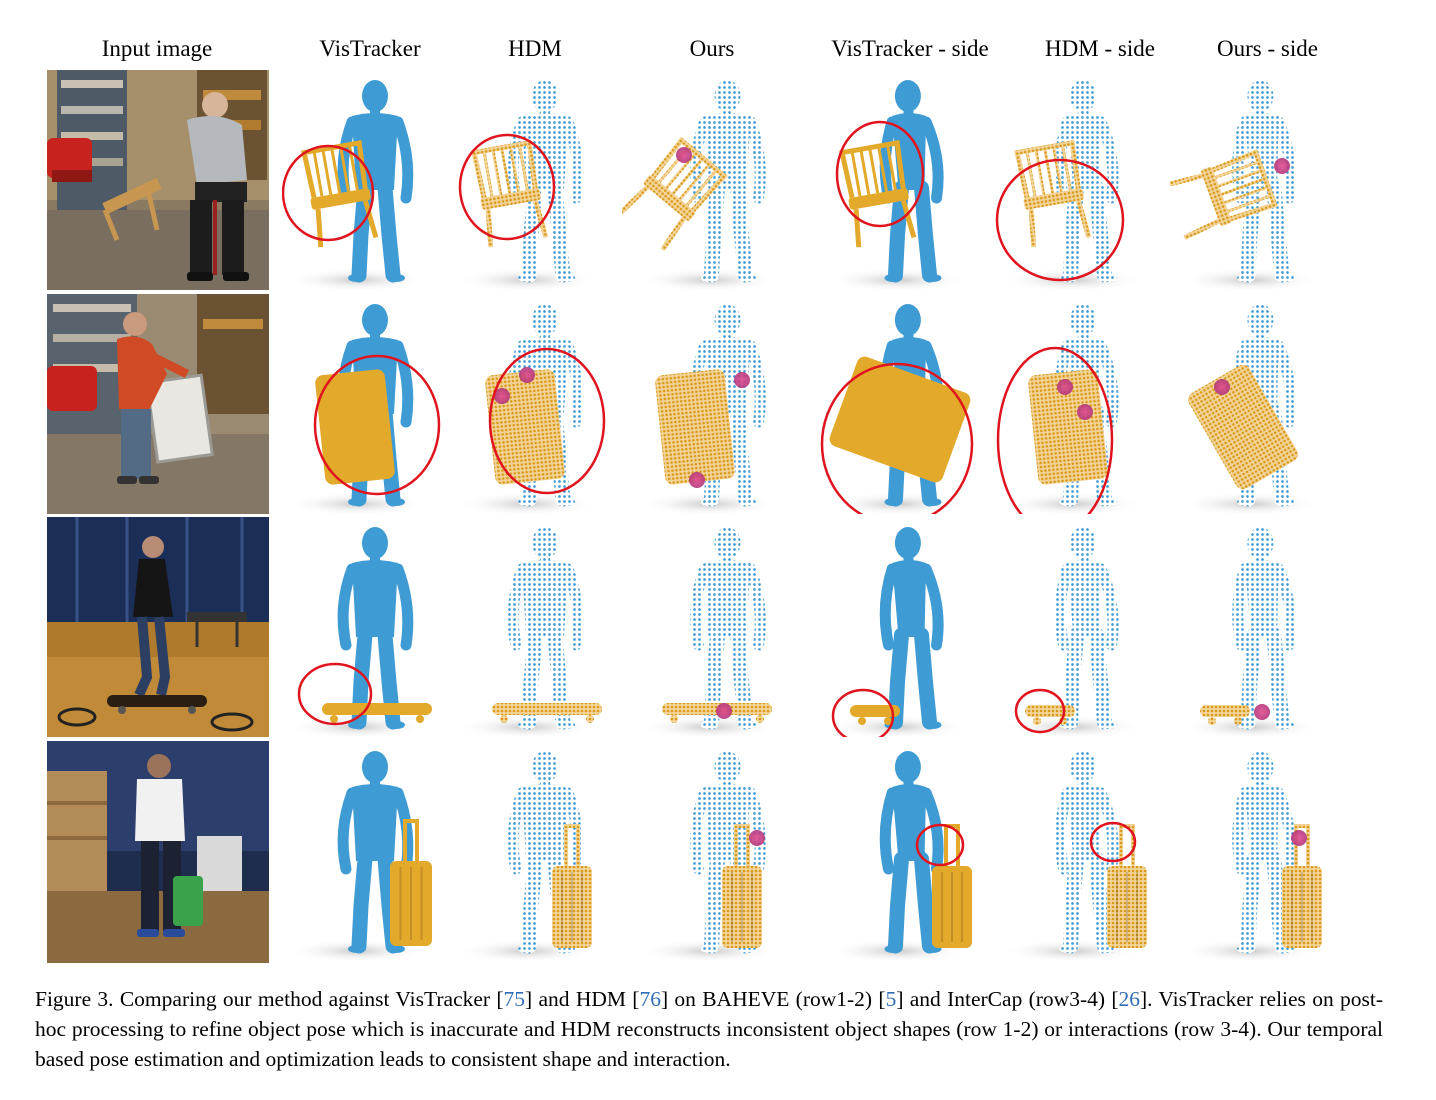 Image resolution: width=1436 pixels, height=1100 pixels. I want to click on input-photo-row2, so click(158, 404).